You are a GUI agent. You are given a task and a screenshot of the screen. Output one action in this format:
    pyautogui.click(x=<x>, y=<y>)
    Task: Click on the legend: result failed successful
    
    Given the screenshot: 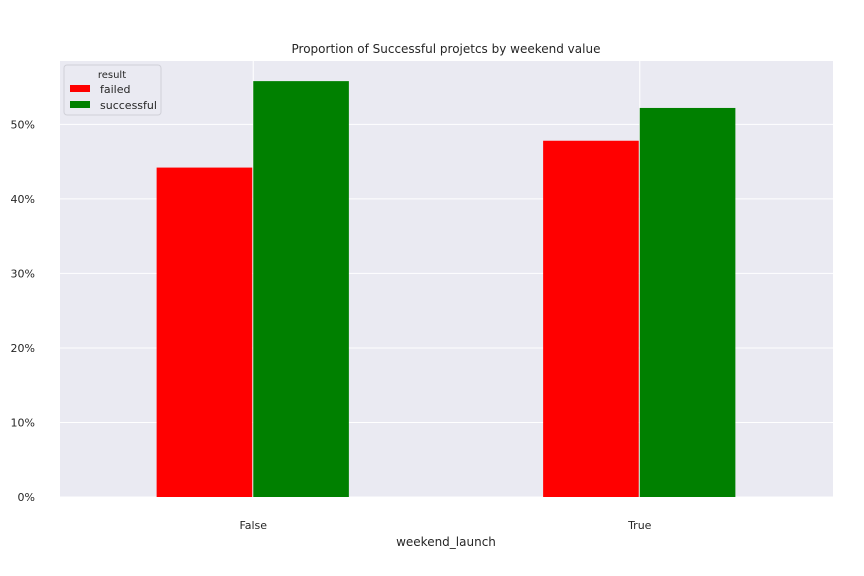 What is the action you would take?
    pyautogui.click(x=112, y=90)
    